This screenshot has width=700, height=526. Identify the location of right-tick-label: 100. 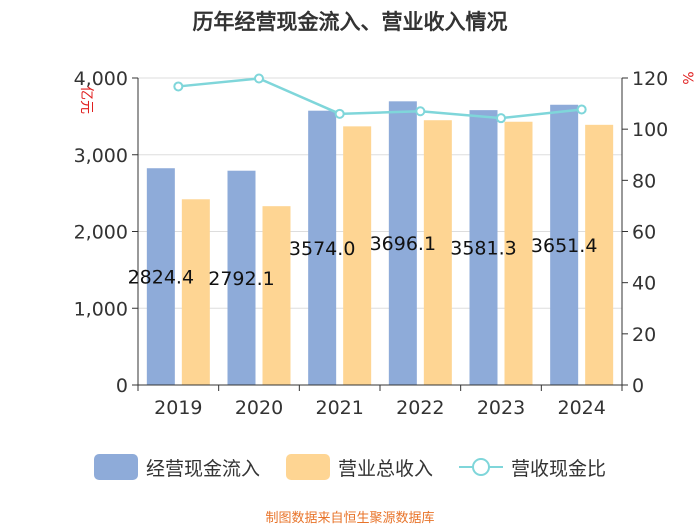
(650, 130).